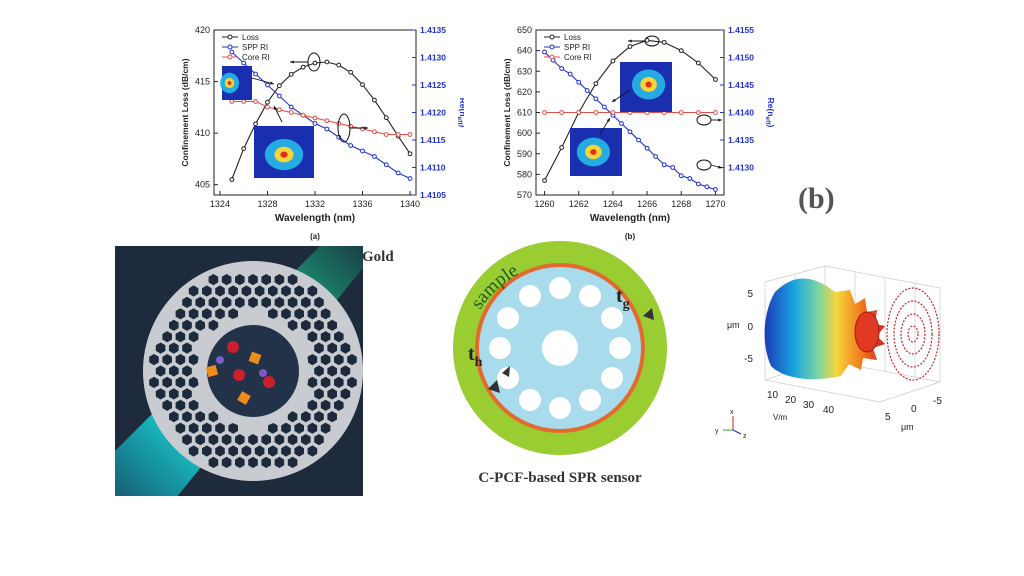 The height and width of the screenshot is (576, 1024). I want to click on x-tick-label: 1260, so click(545, 204).